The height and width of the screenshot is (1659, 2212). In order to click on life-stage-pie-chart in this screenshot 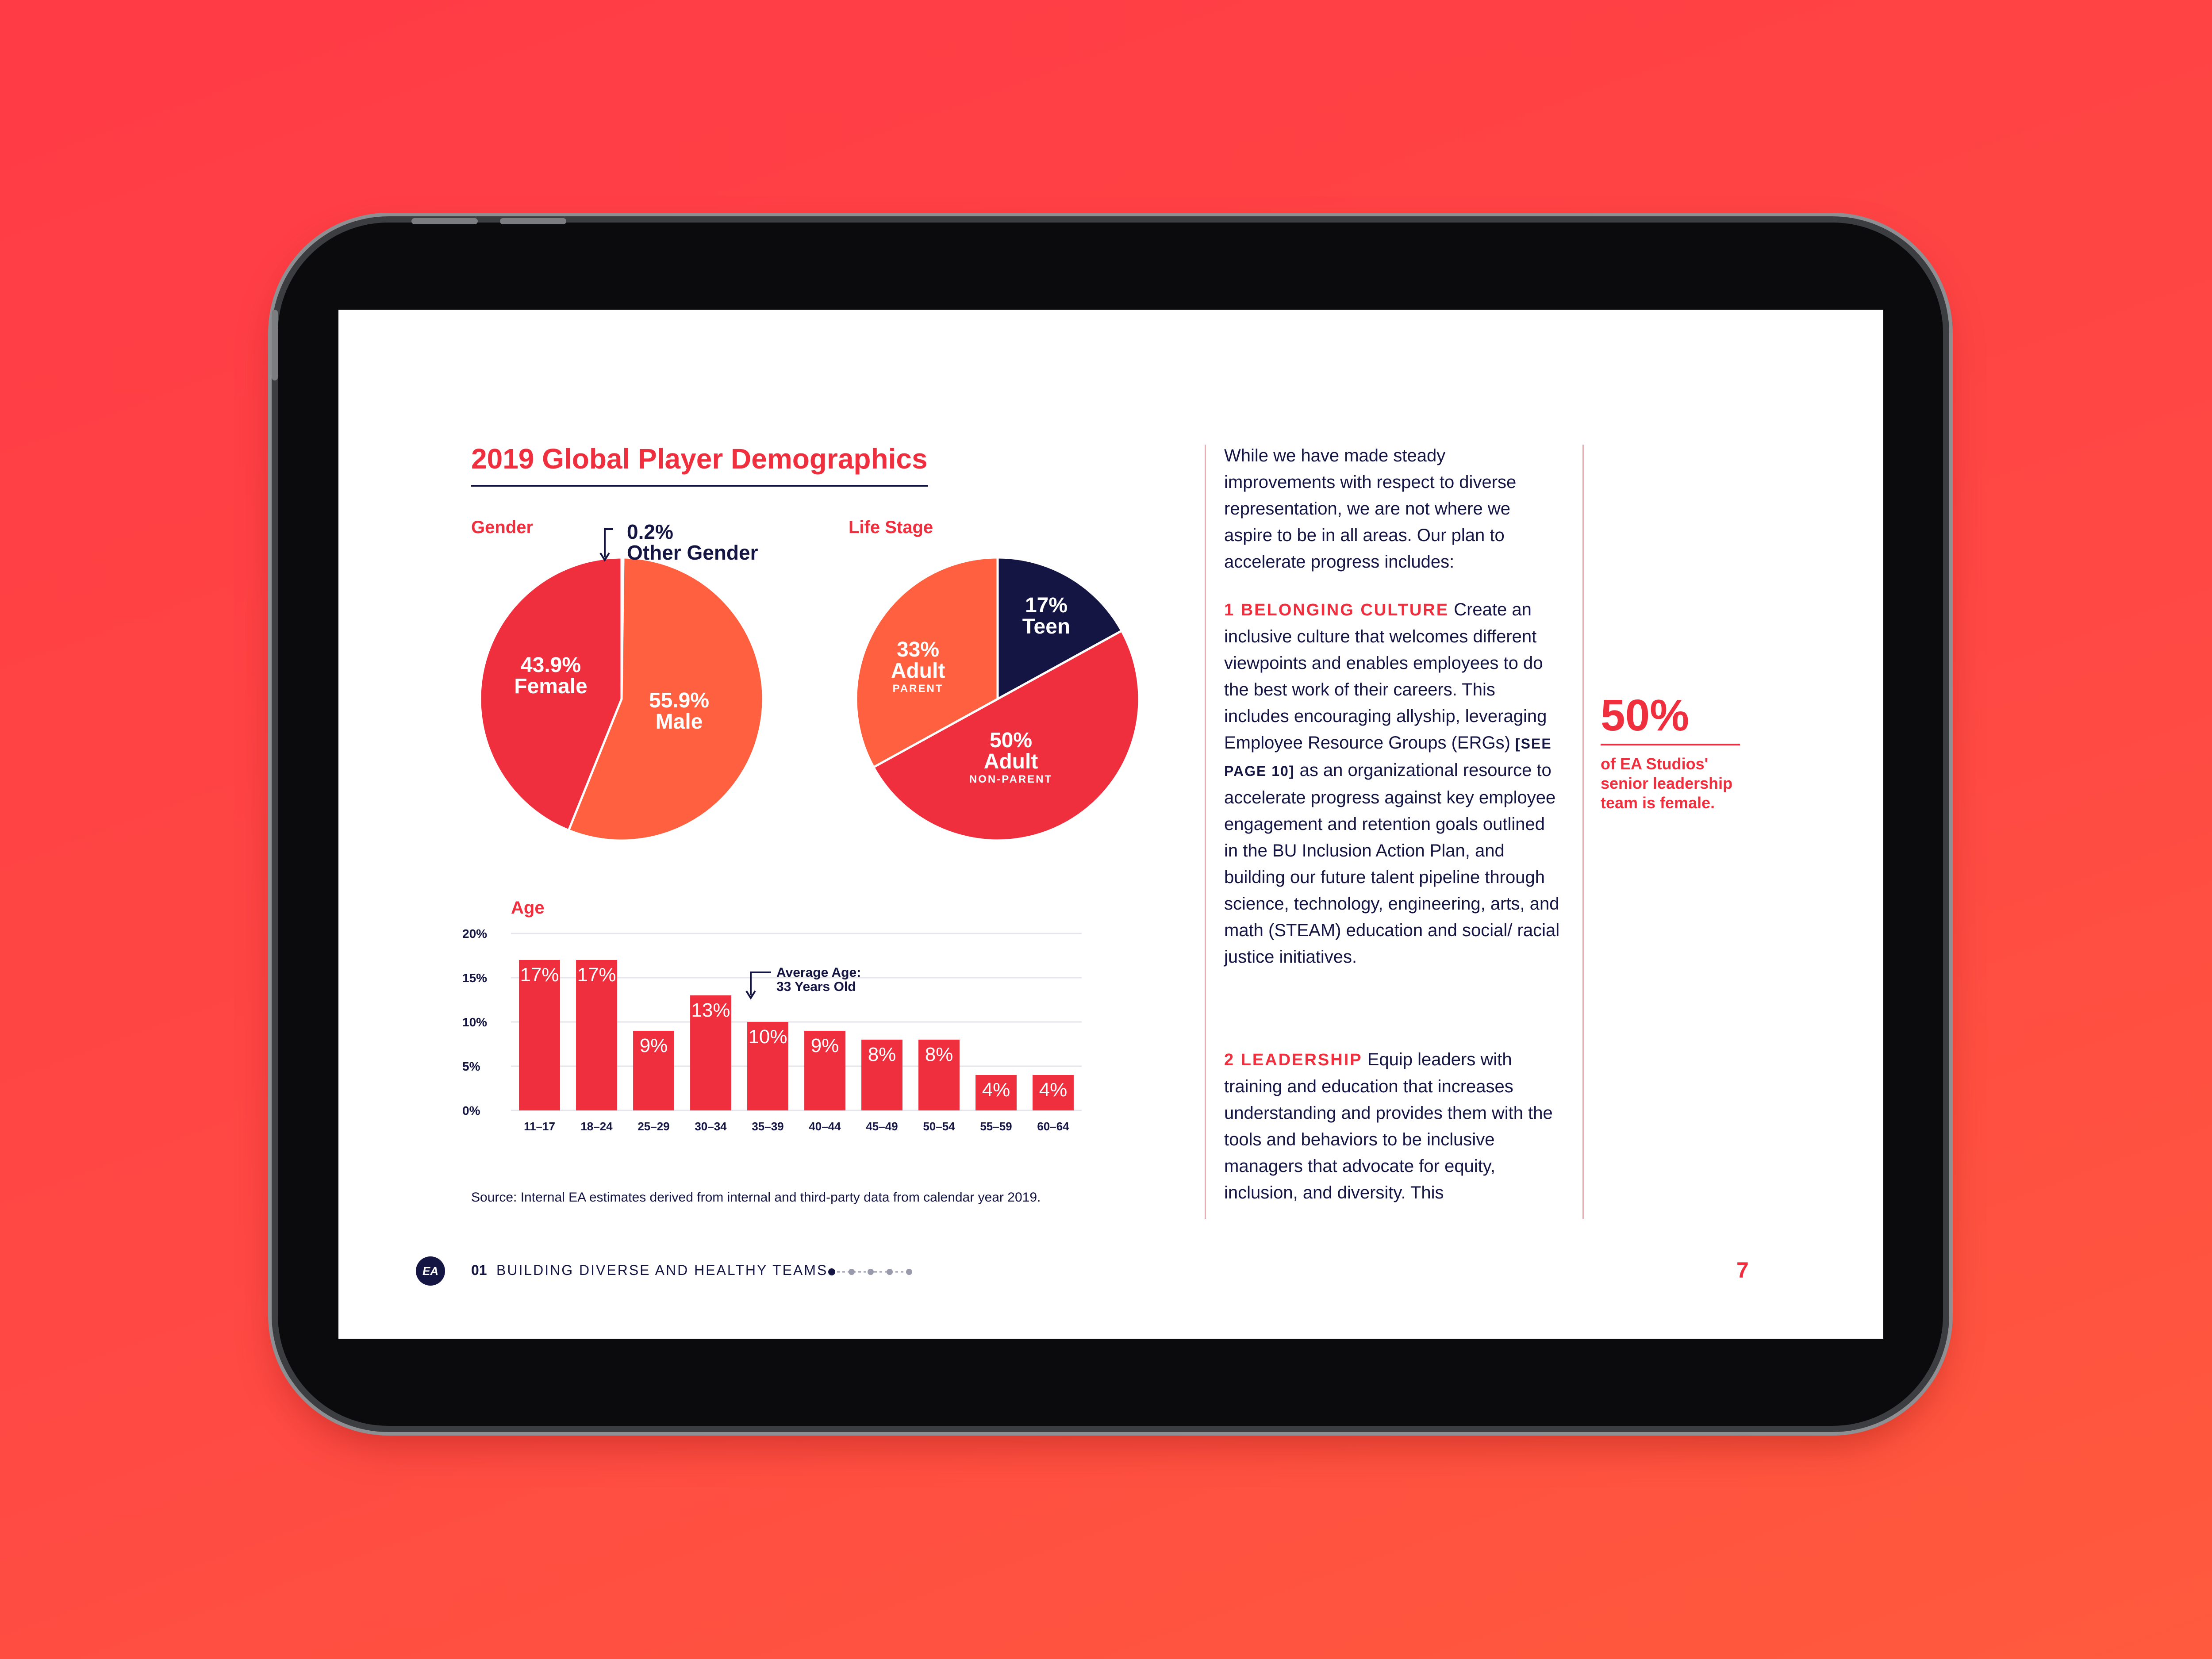, I will do `click(998, 699)`.